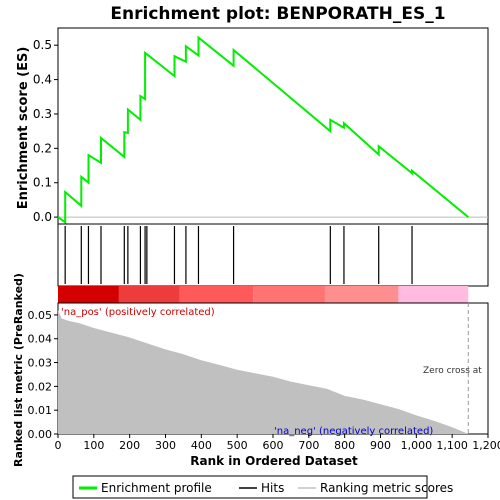 This screenshot has width=500, height=500. What do you see at coordinates (308, 445) in the screenshot?
I see `x-tick-label: 700` at bounding box center [308, 445].